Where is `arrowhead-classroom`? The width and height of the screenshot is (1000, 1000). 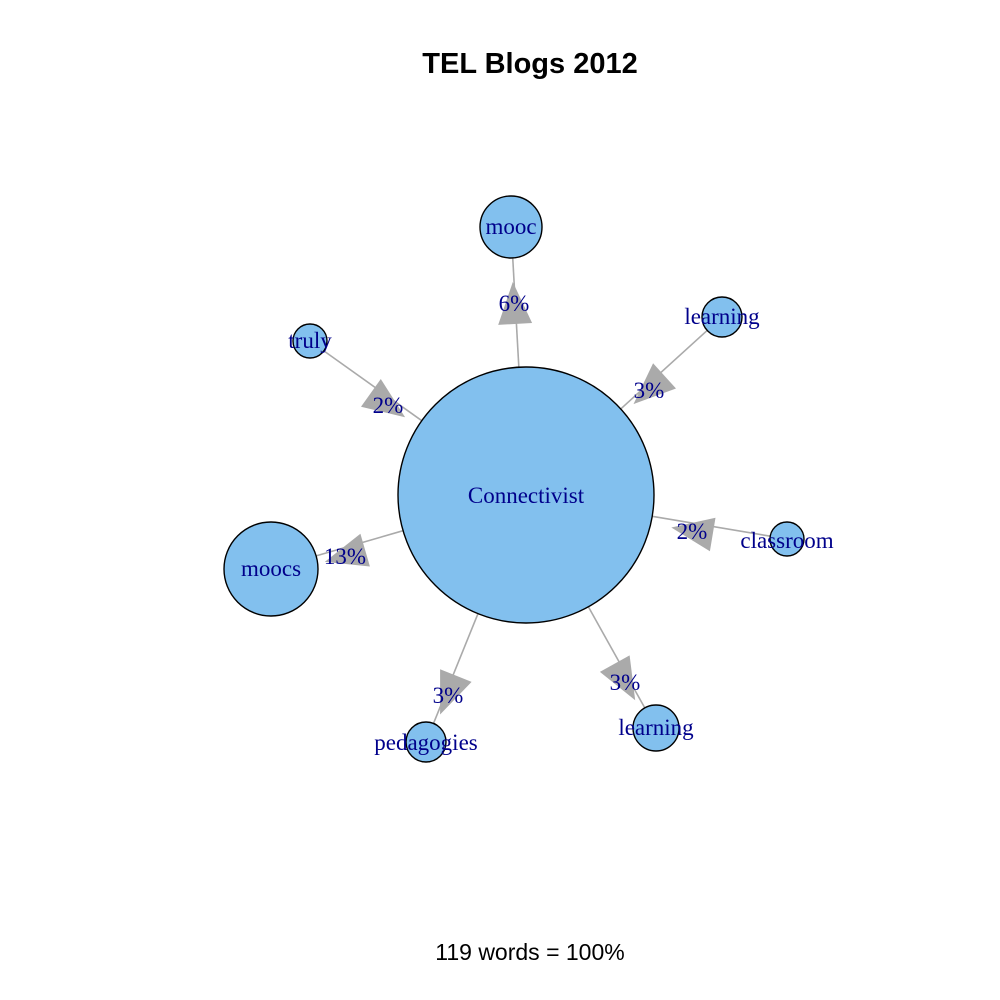
arrowhead-classroom is located at coordinates (693, 534).